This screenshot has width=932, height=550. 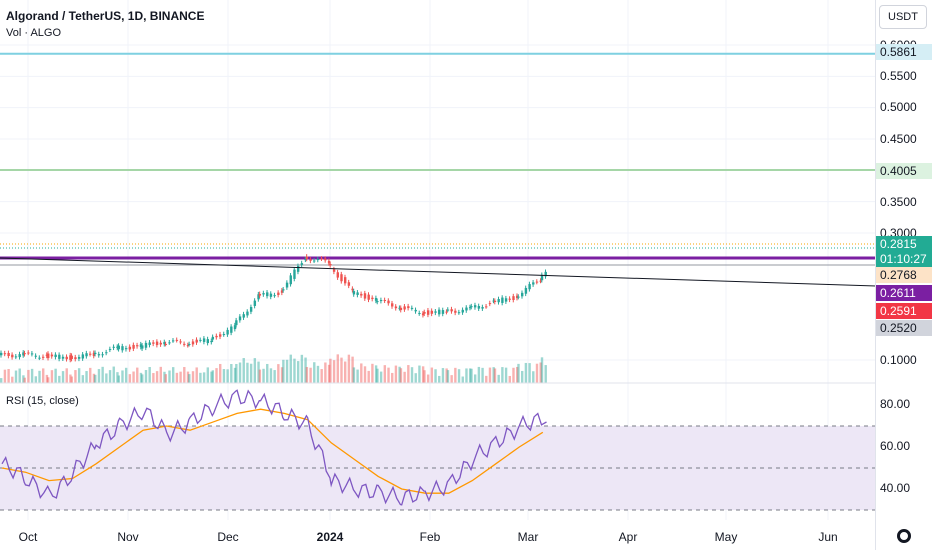 I want to click on time-tick-label: Oct, so click(x=28, y=537).